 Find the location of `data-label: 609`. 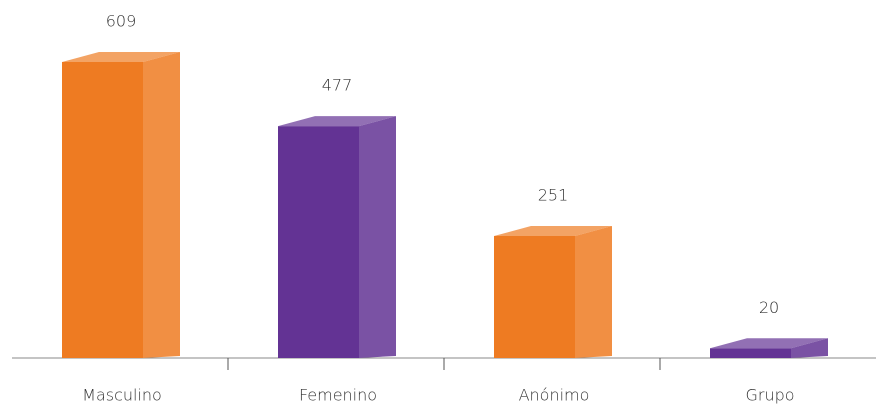

data-label: 609 is located at coordinates (121, 21).